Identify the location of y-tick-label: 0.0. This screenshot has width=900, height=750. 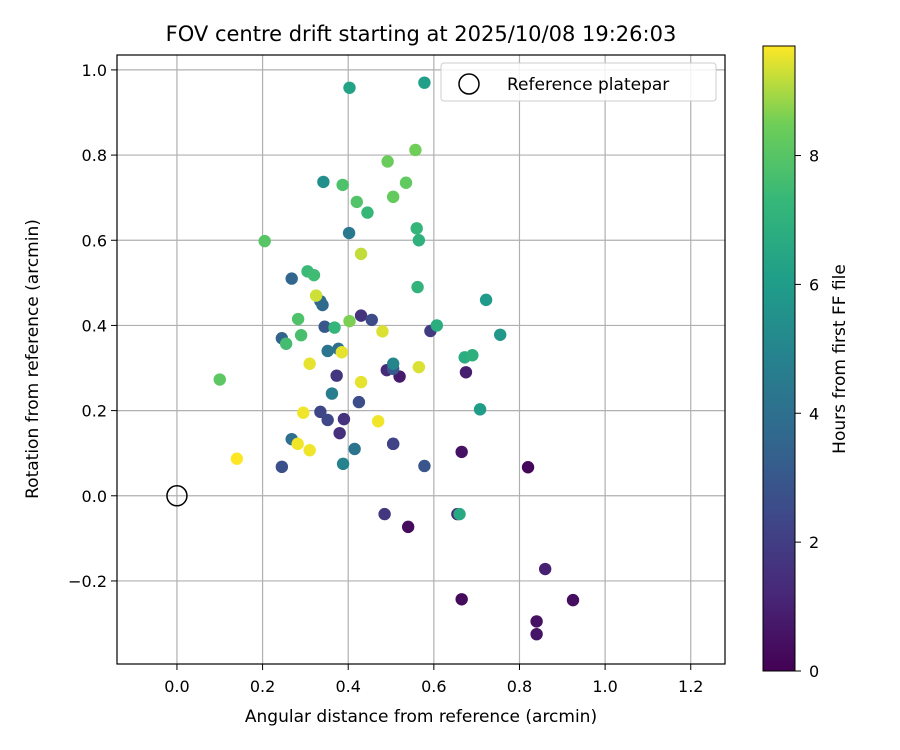
(94, 496).